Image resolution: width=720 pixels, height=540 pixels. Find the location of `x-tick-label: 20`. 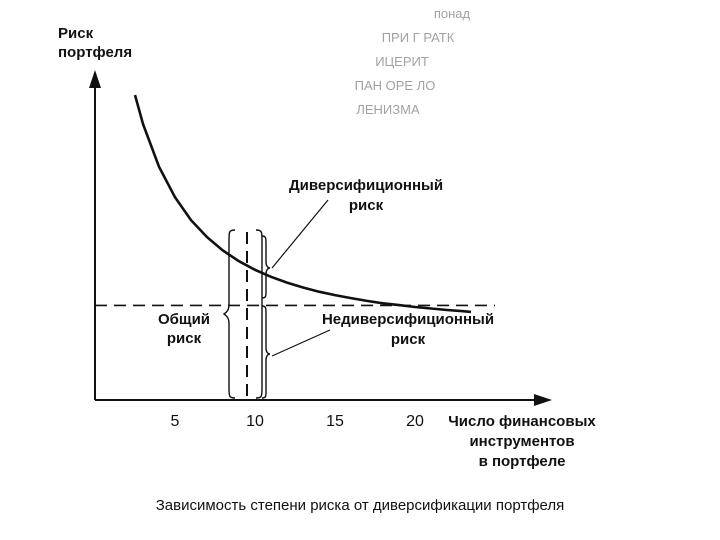

x-tick-label: 20 is located at coordinates (415, 421).